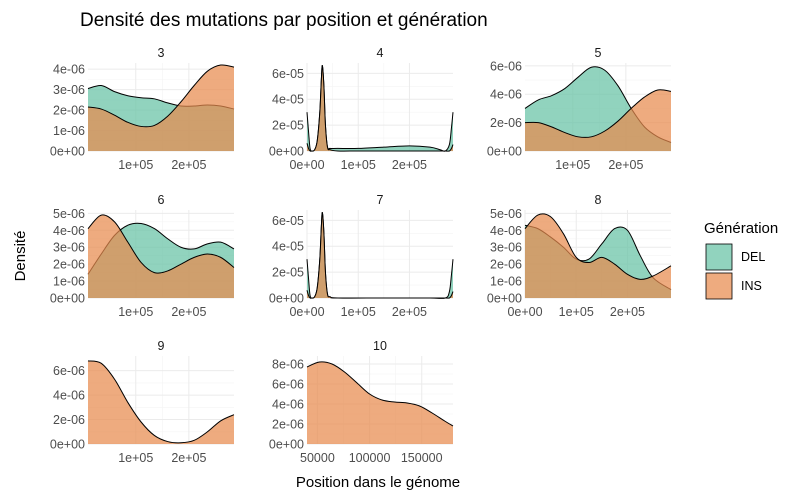 Image resolution: width=811 pixels, height=501 pixels. Describe the element at coordinates (380, 53) in the screenshot. I see `facet-label: 4` at that location.